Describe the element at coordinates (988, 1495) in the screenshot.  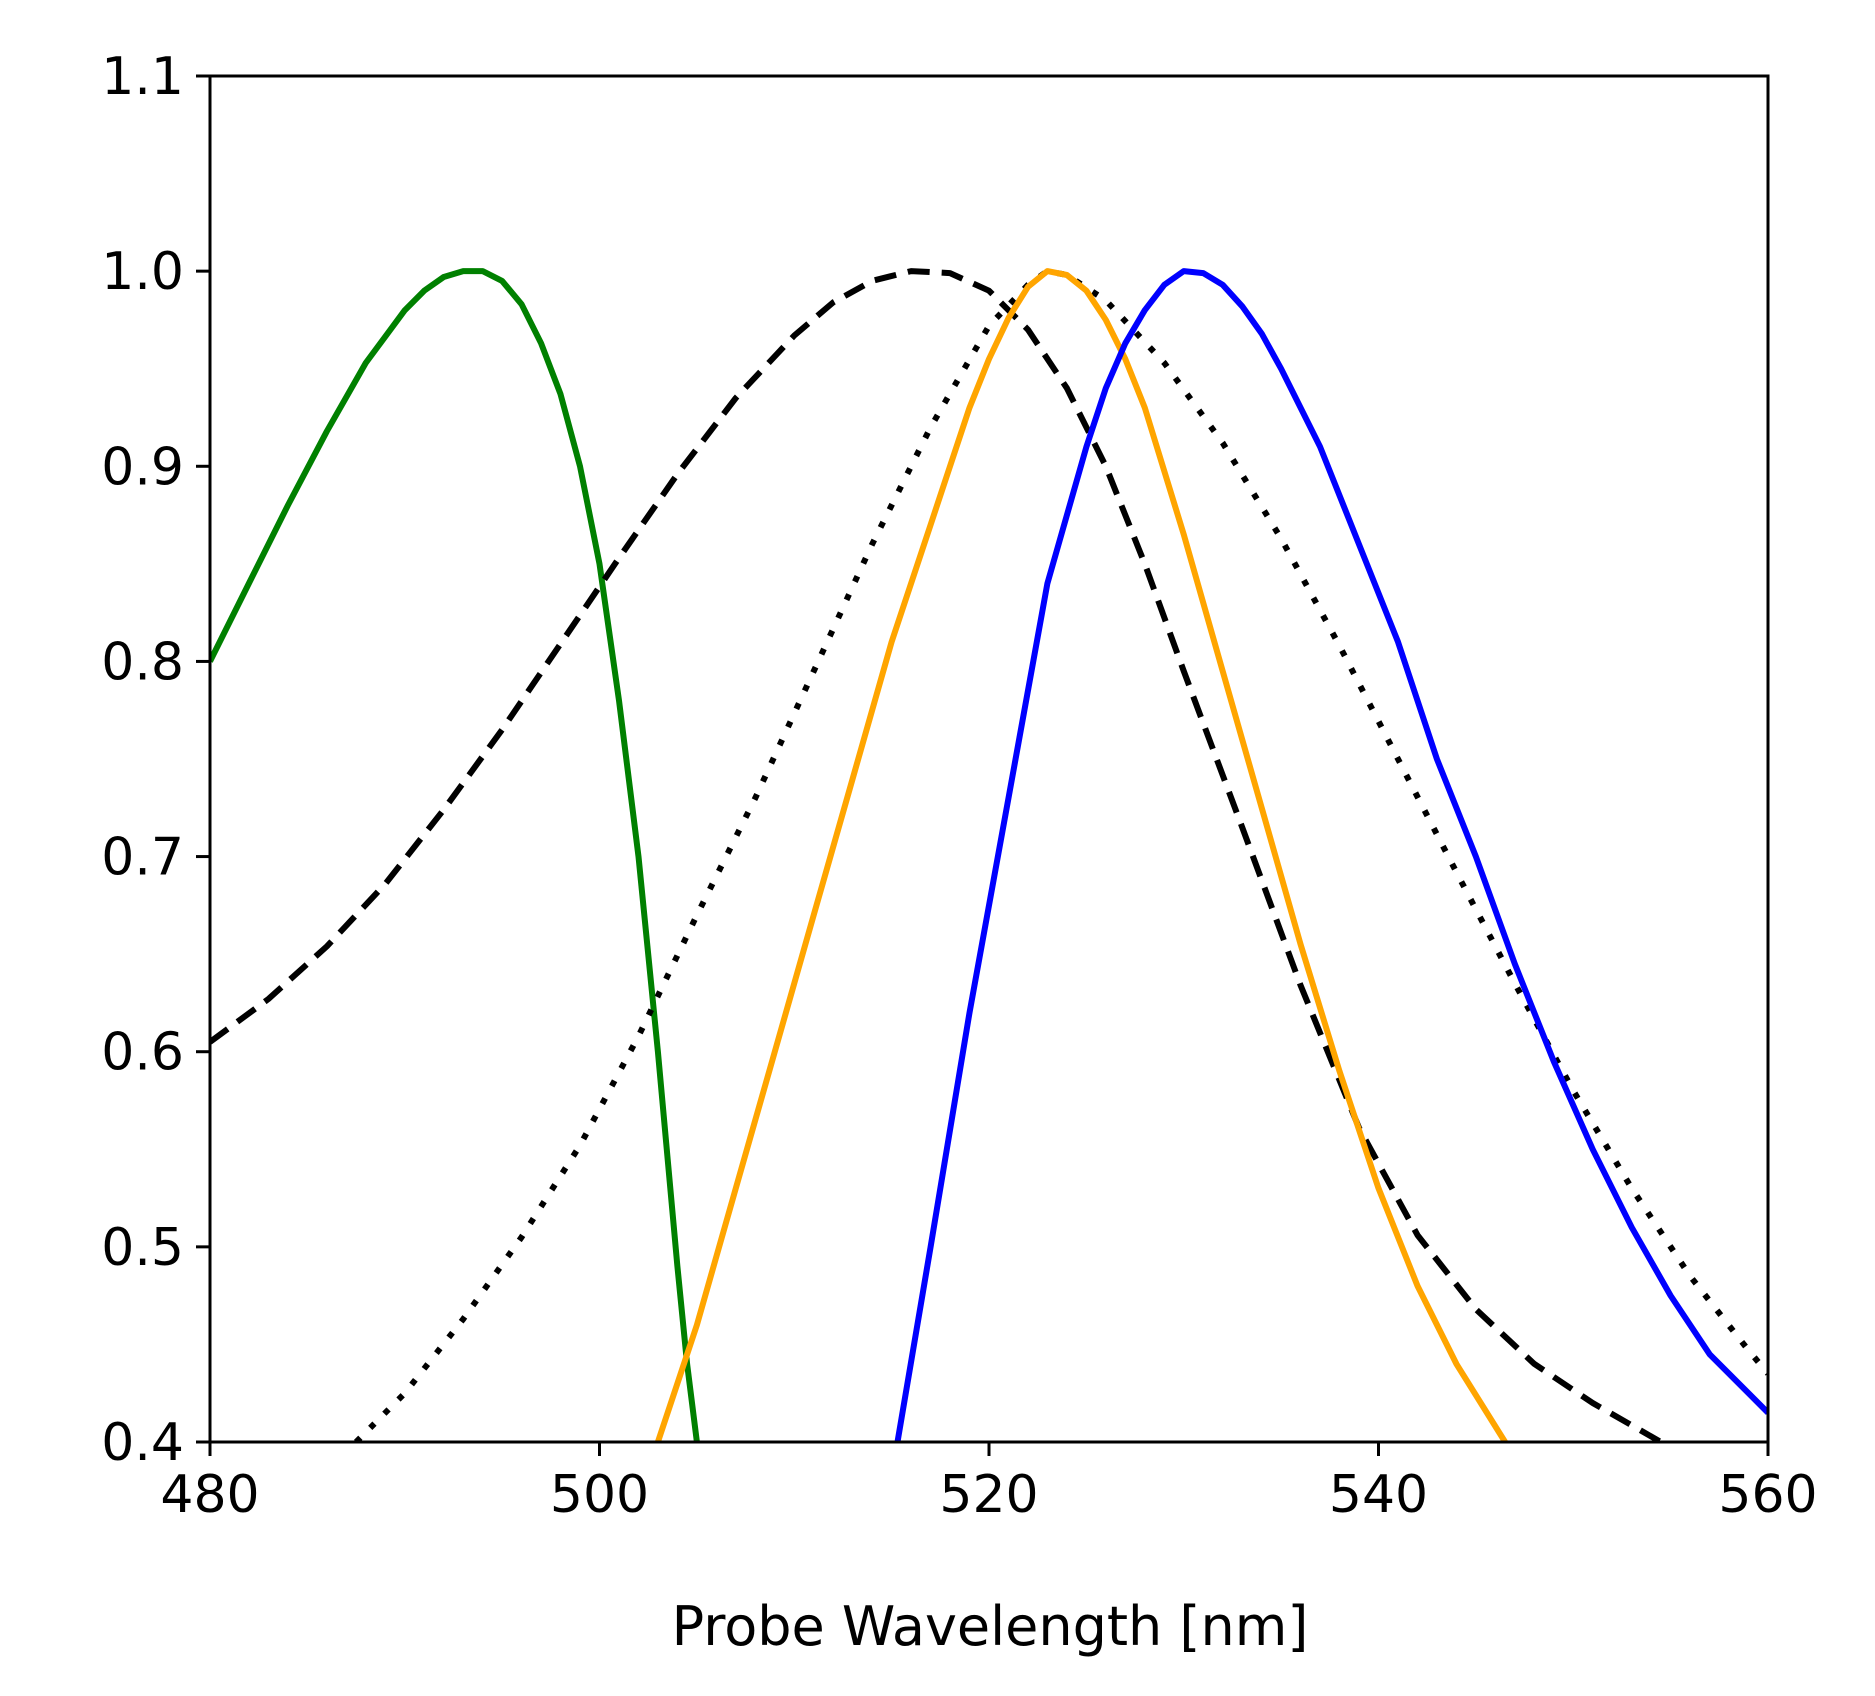
I see `x-tick-label: 520` at that location.